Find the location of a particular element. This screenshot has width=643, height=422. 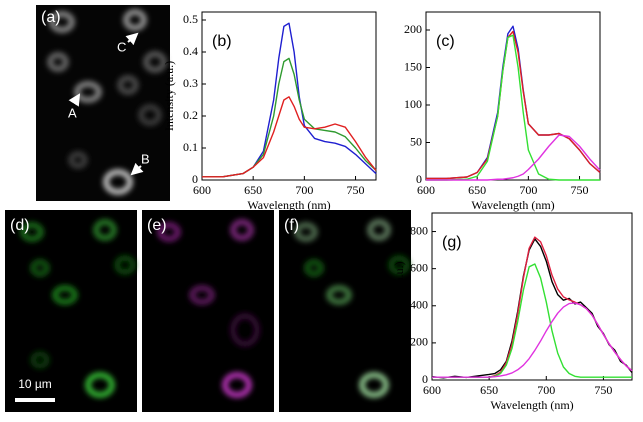

marker-label: B is located at coordinates (145, 158).